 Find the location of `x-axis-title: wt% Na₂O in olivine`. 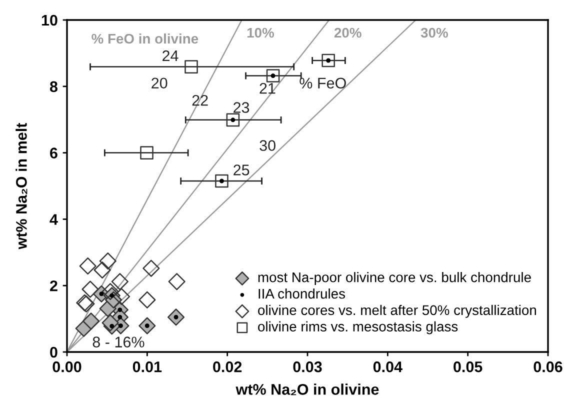

x-axis-title: wt% Na₂O in olivine is located at coordinates (307, 390).